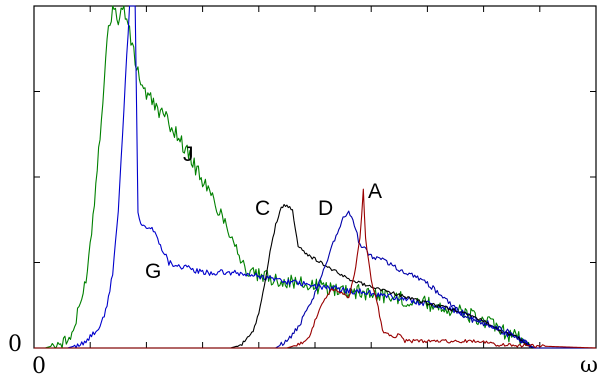 The width and height of the screenshot is (602, 377). Describe the element at coordinates (39, 365) in the screenshot. I see `x-tick-label-0: 0` at that location.